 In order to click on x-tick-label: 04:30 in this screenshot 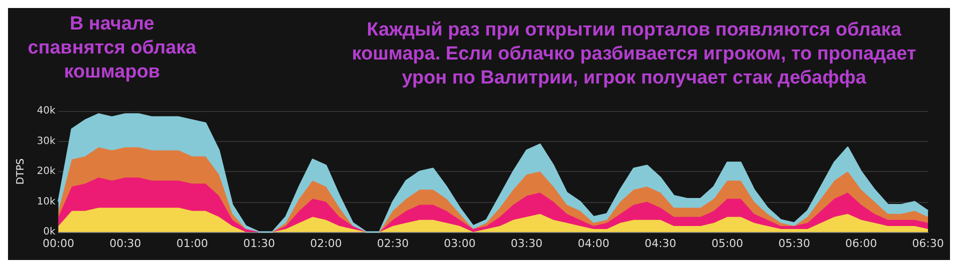, I will do `click(660, 243)`.